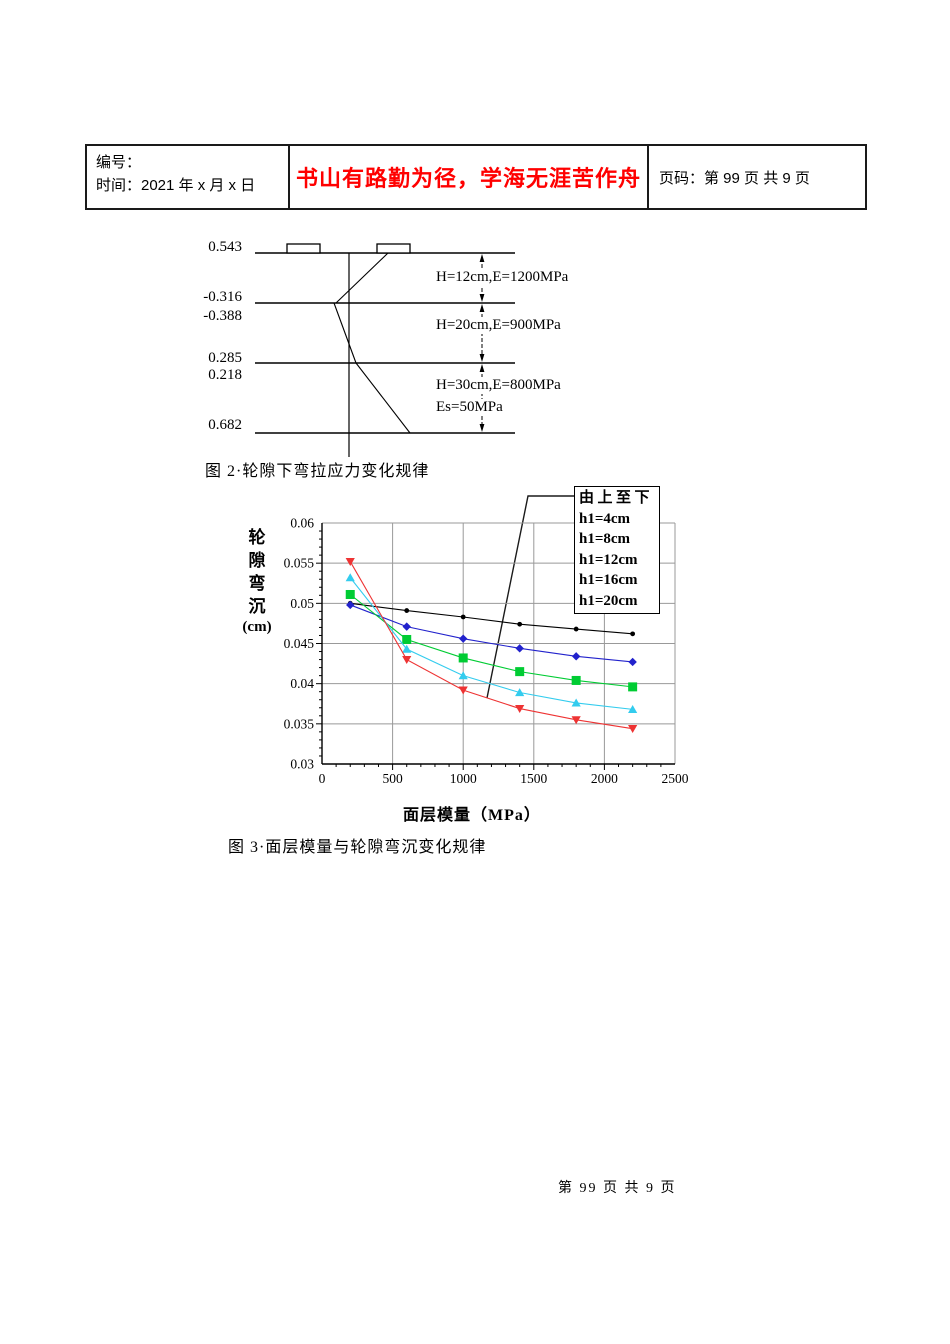  What do you see at coordinates (257, 606) in the screenshot?
I see `y-title-char: 沉` at bounding box center [257, 606].